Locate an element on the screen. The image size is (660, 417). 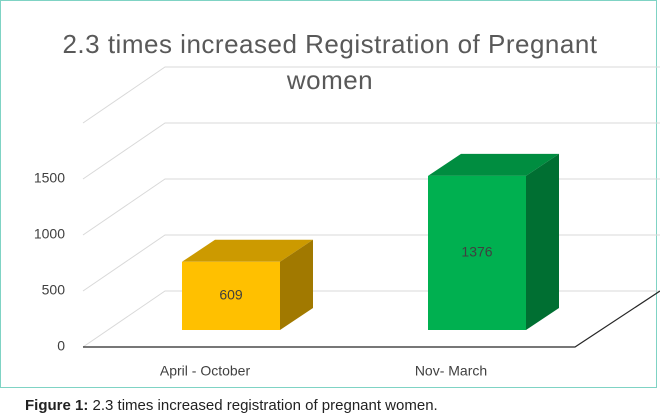
y-tick-label: 1000 is located at coordinates (49, 234).